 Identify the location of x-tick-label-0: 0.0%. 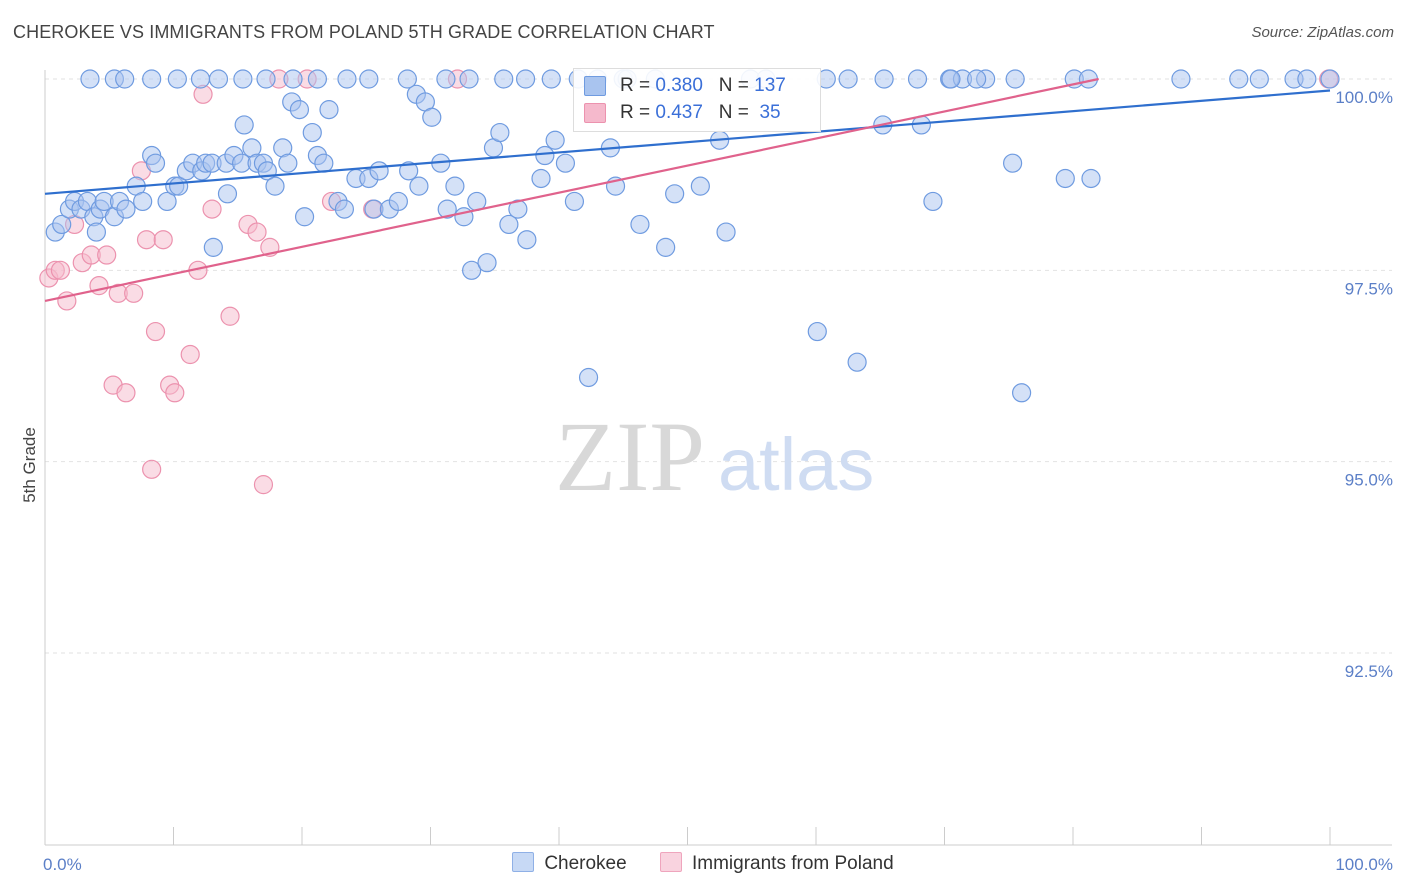
(62, 864).